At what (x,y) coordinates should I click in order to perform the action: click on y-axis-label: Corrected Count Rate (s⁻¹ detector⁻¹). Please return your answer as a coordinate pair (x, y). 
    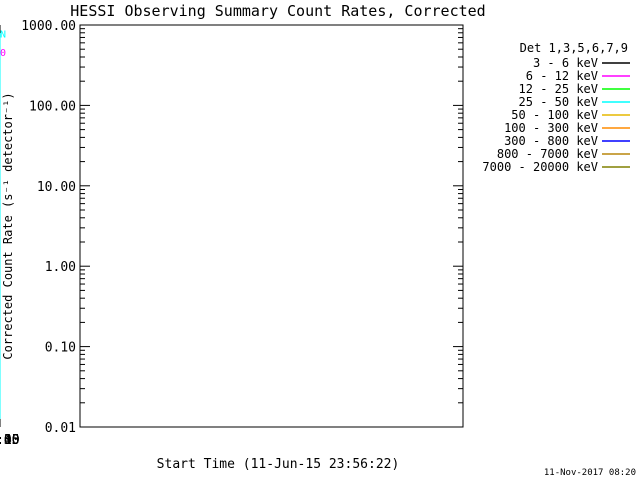
    Looking at the image, I should click on (8, 225).